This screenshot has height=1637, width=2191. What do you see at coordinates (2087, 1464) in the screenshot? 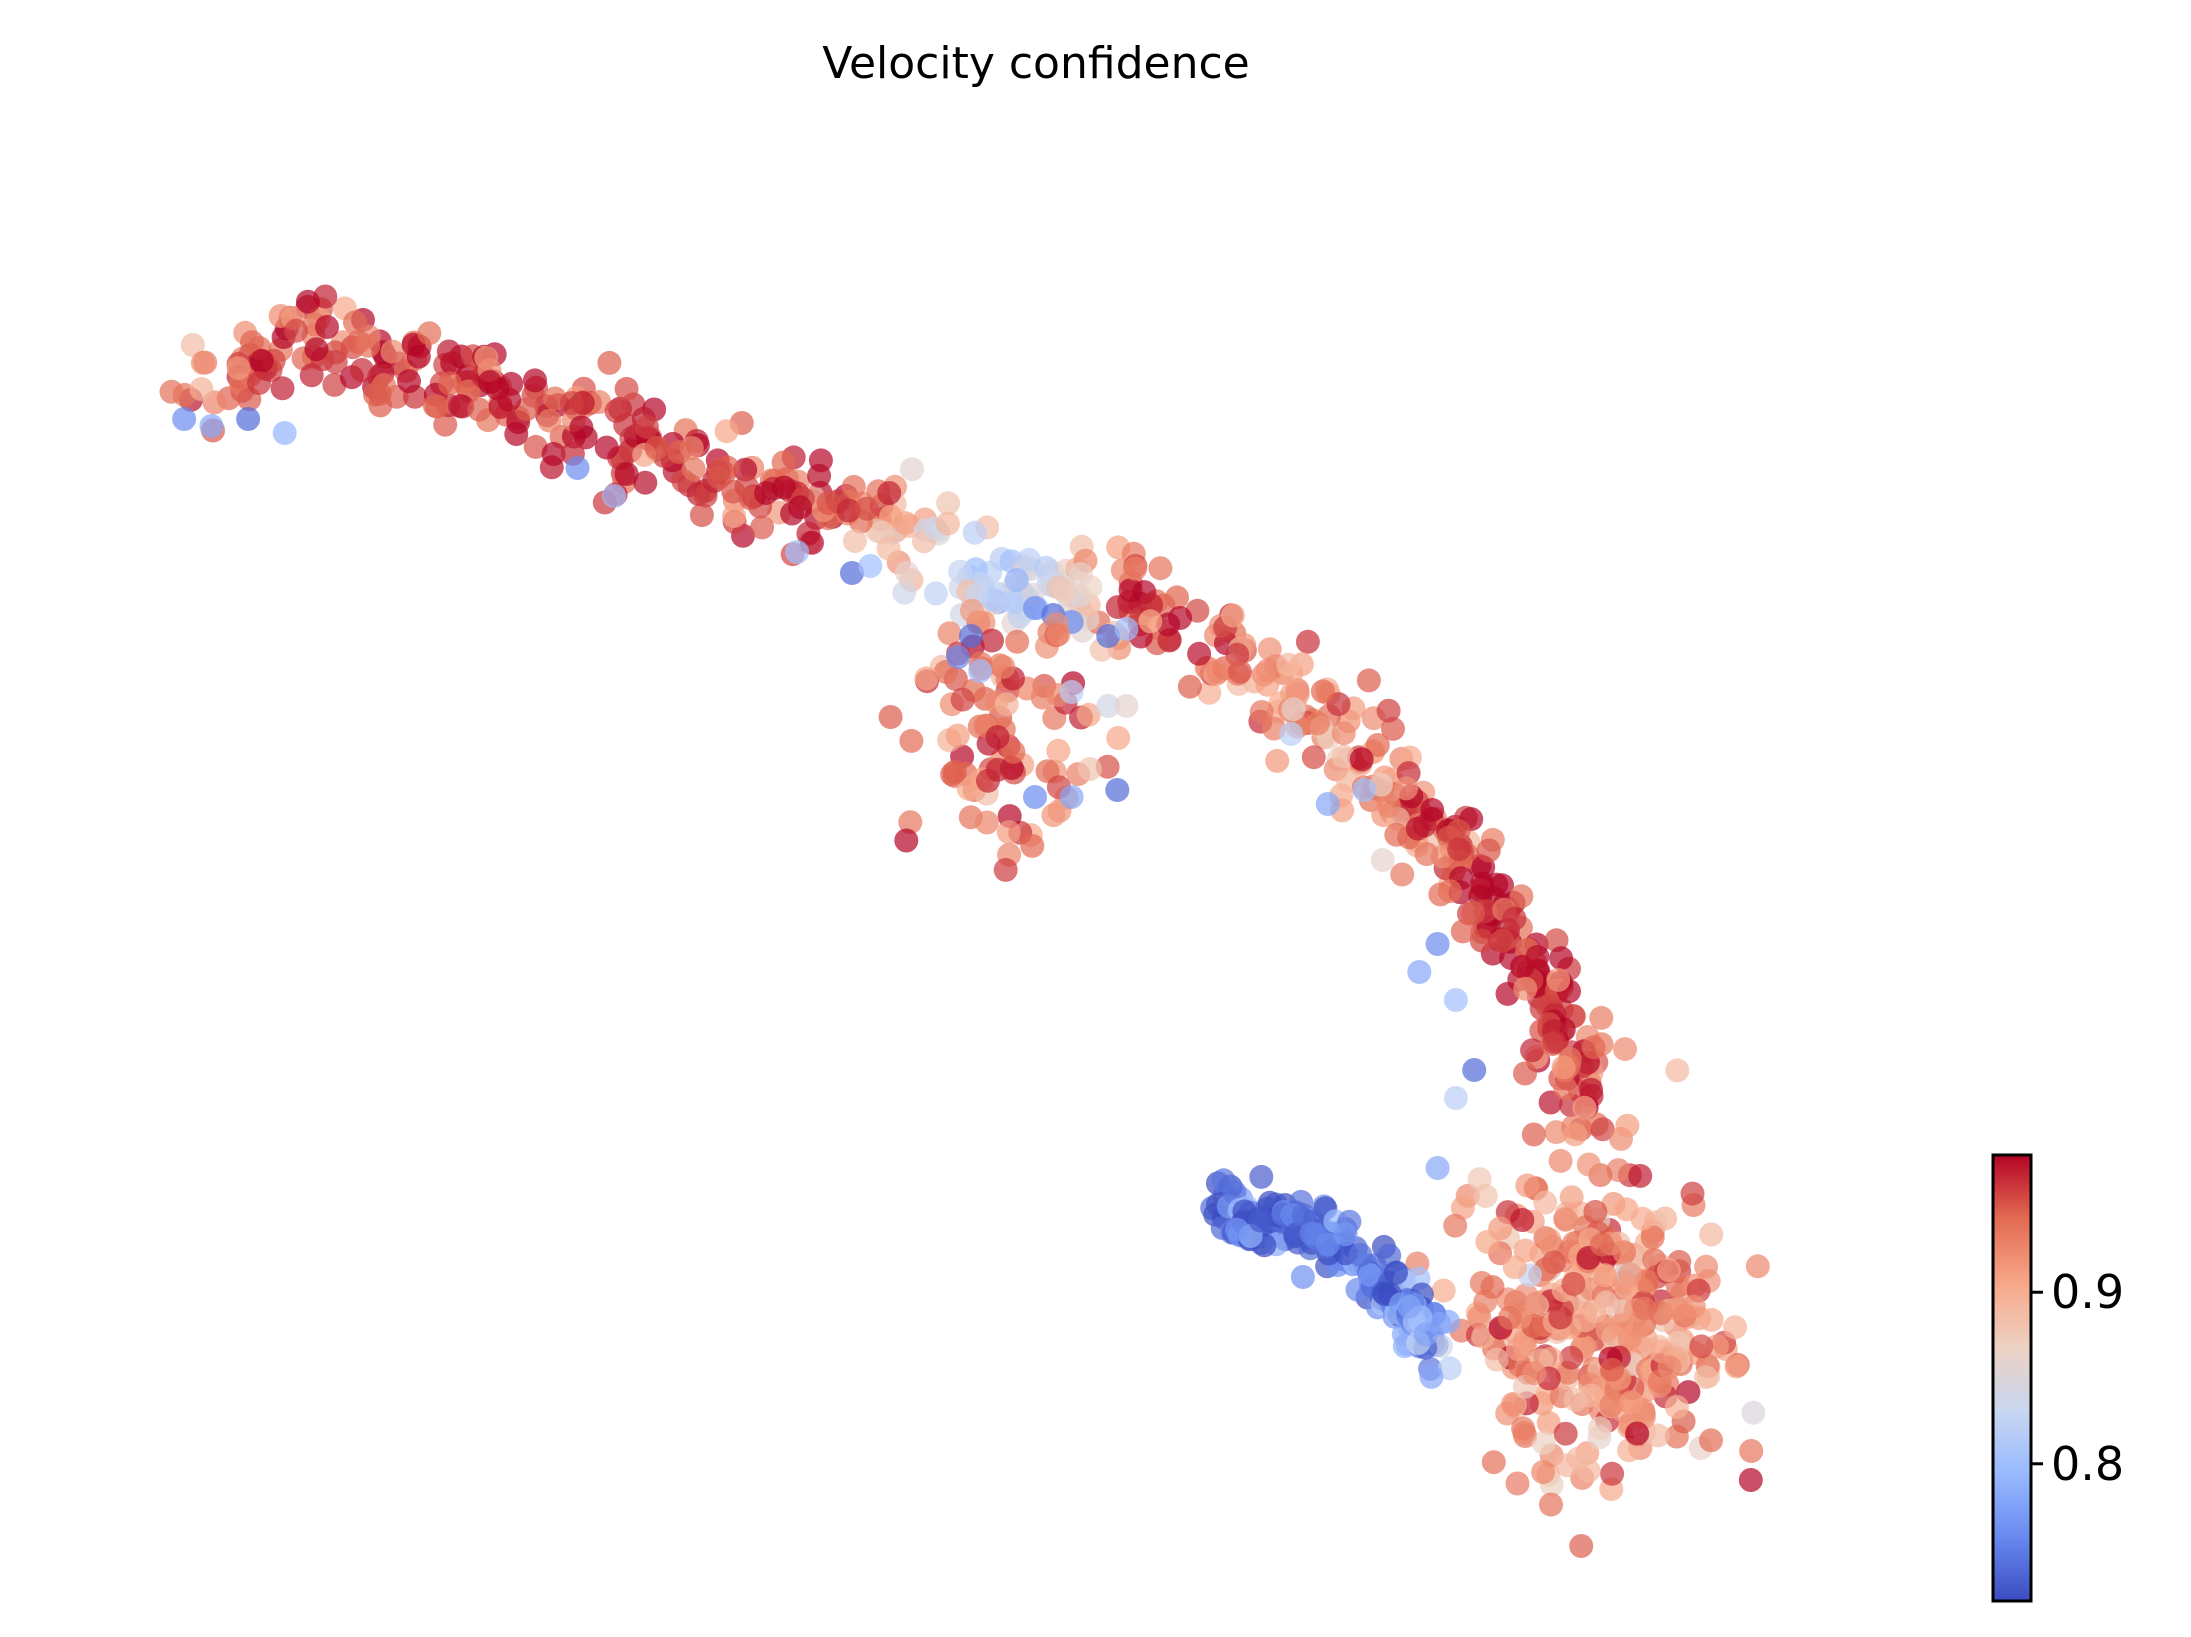
I see `colorbar-tick-label-0: 0.8` at bounding box center [2087, 1464].